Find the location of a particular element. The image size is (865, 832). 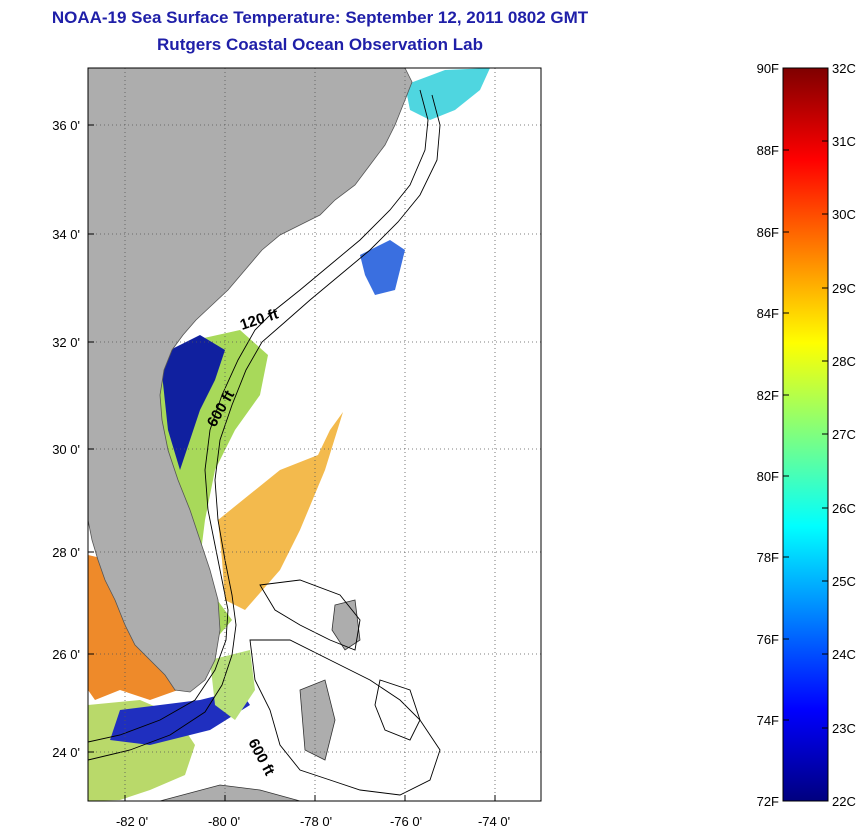

colorbar-f-label: 78F is located at coordinates (768, 557).